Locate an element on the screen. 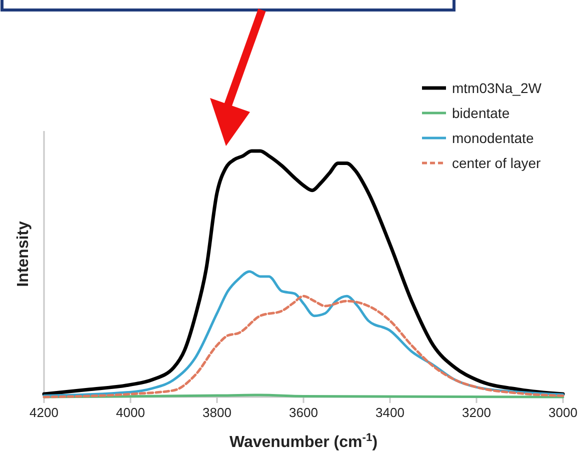 The width and height of the screenshot is (580, 465). x-tick-label: 3000 is located at coordinates (563, 412).